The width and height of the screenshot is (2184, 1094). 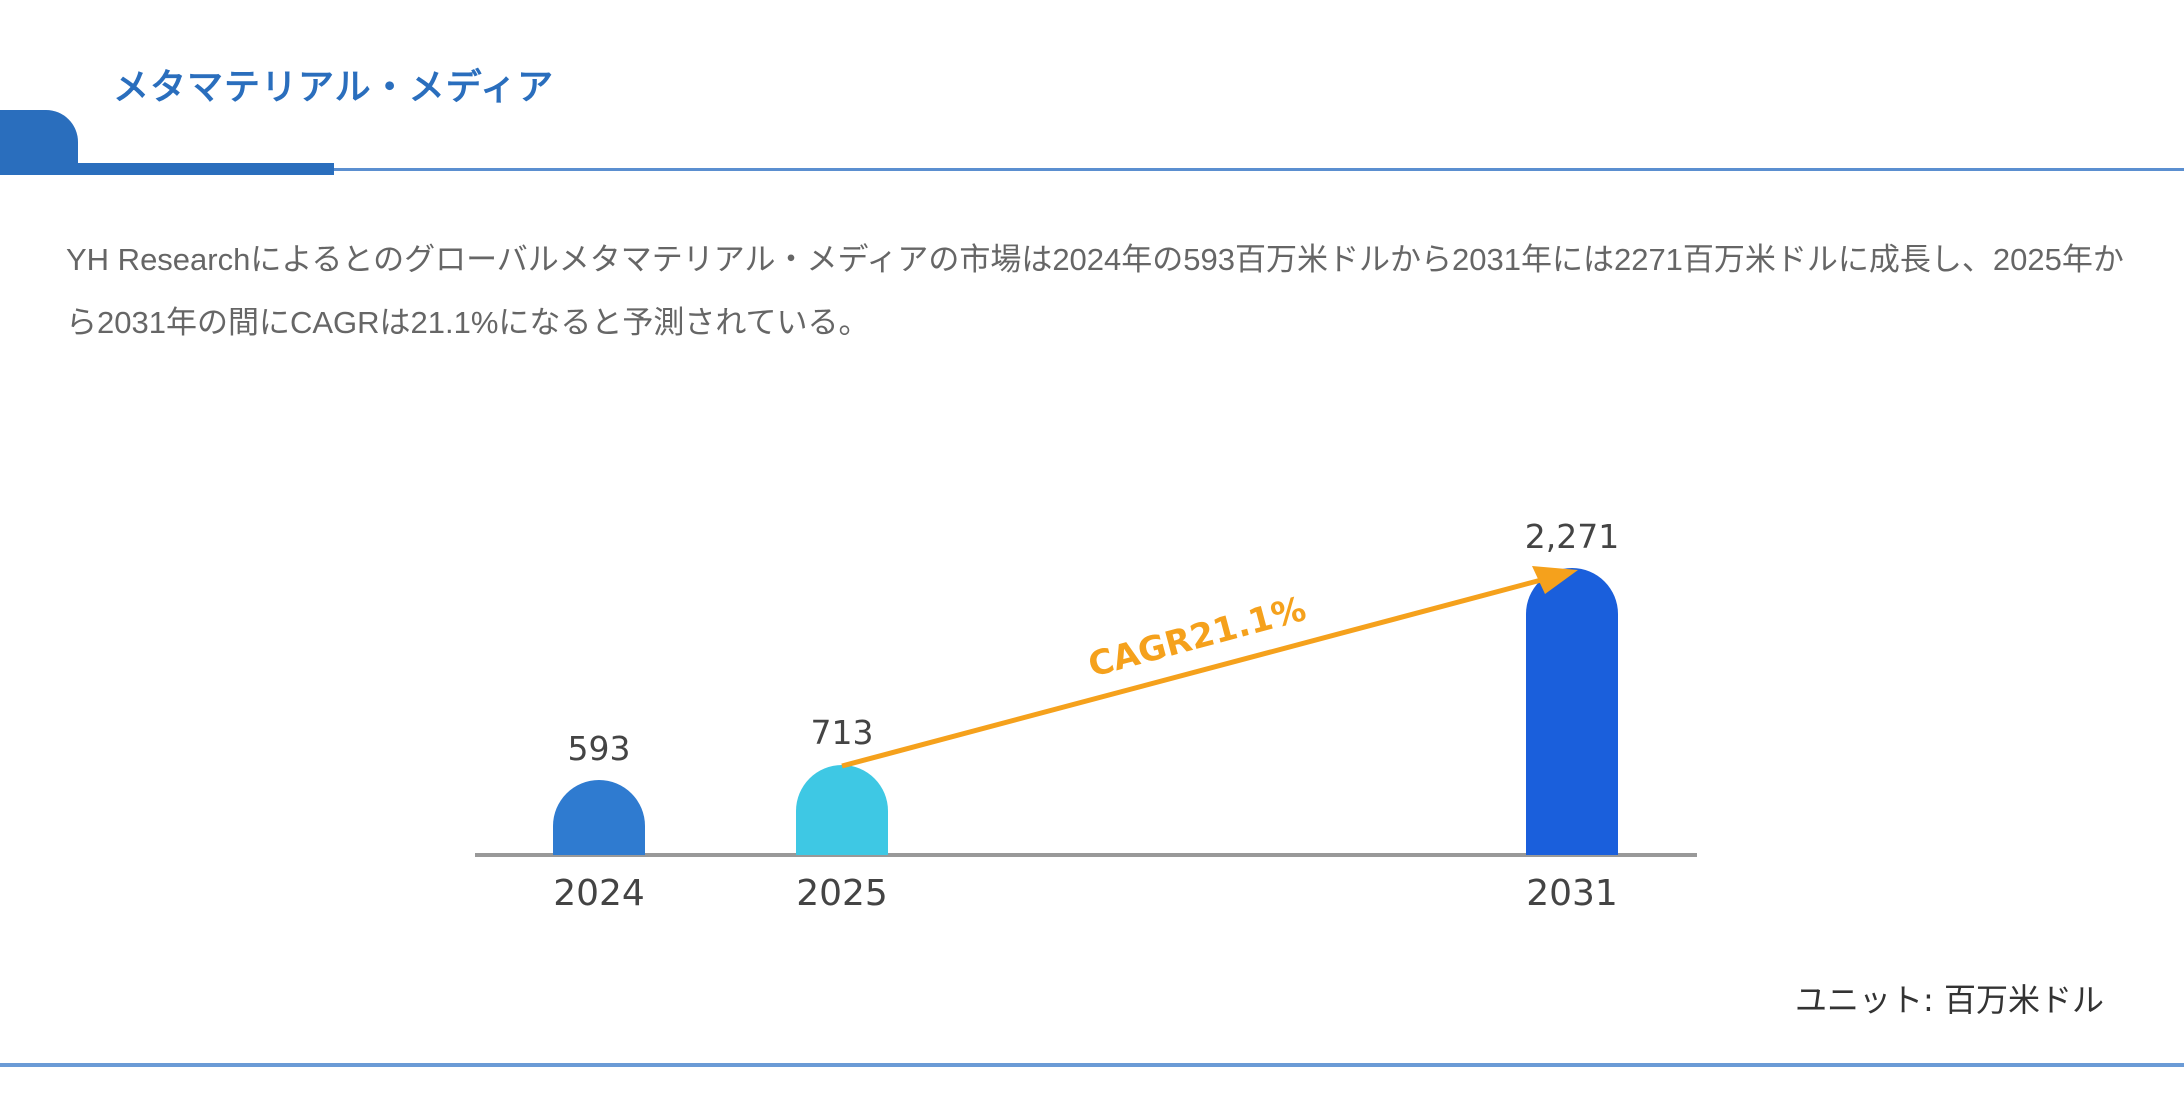 I want to click on value-label-2031: 2,271, so click(x=1572, y=536).